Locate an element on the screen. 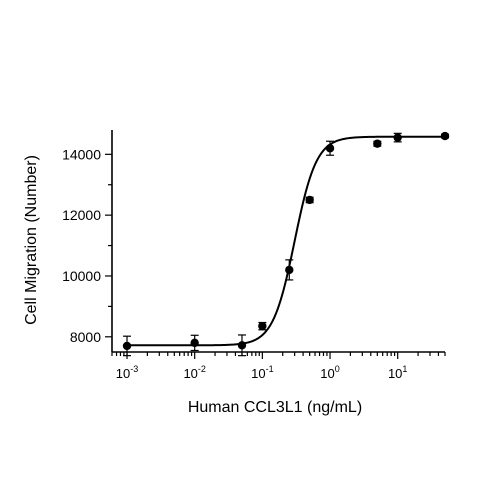 The width and height of the screenshot is (500, 500). y-tick-label: 12000 is located at coordinates (81, 215).